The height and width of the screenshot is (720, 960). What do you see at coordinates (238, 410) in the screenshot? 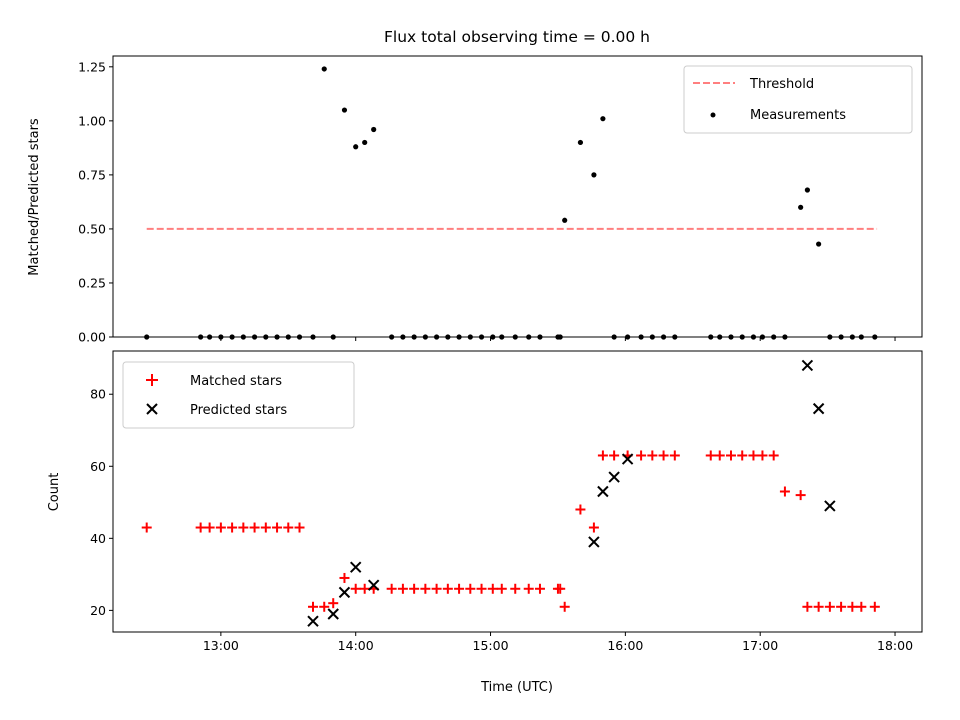
I see `legend-predicted-label: Predicted stars` at bounding box center [238, 410].